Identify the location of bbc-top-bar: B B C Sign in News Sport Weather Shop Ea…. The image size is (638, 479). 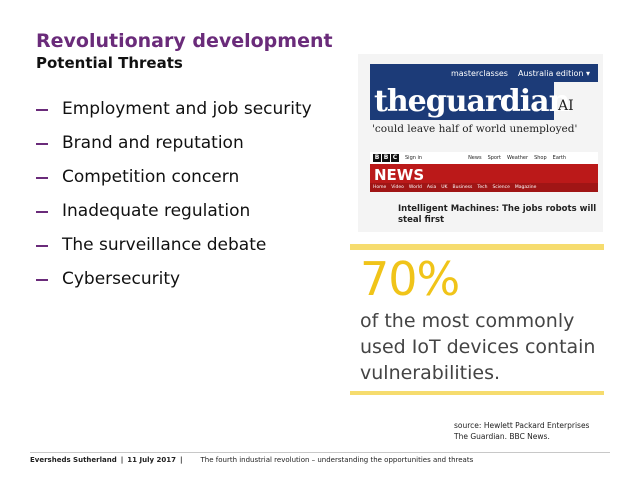
(484, 158).